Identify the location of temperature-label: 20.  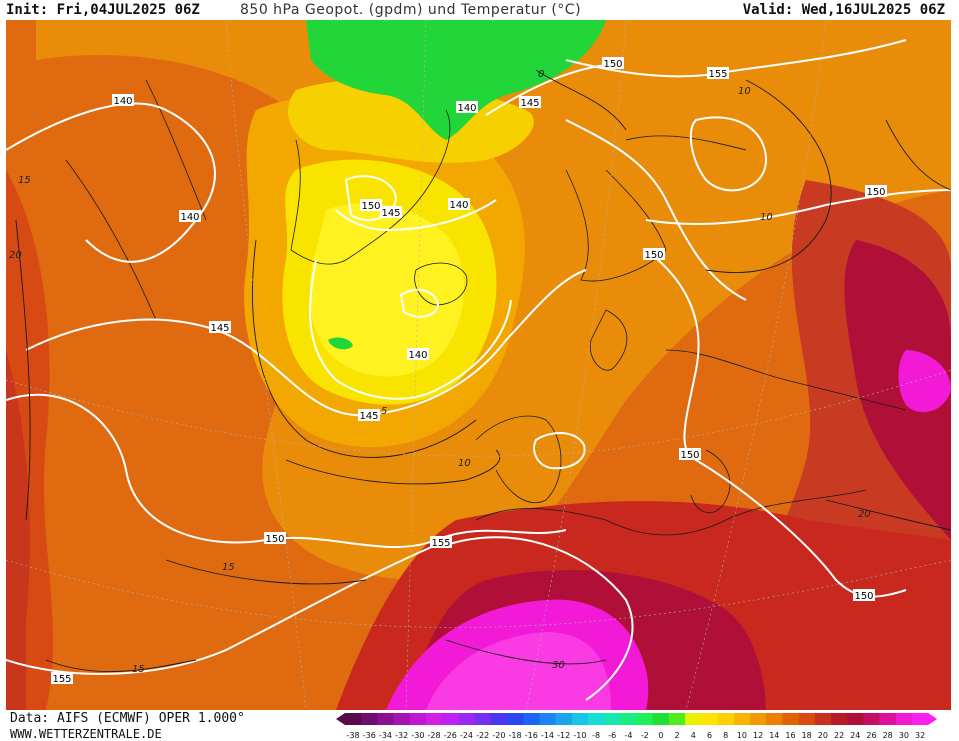
(864, 514).